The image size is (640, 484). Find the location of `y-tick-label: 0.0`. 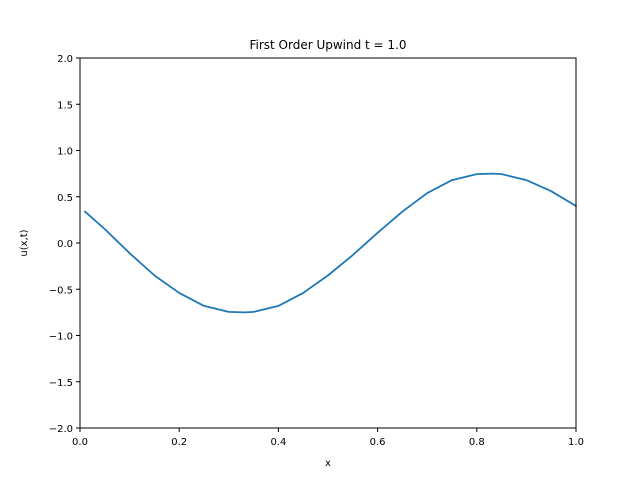

y-tick-label: 0.0 is located at coordinates (65, 244).